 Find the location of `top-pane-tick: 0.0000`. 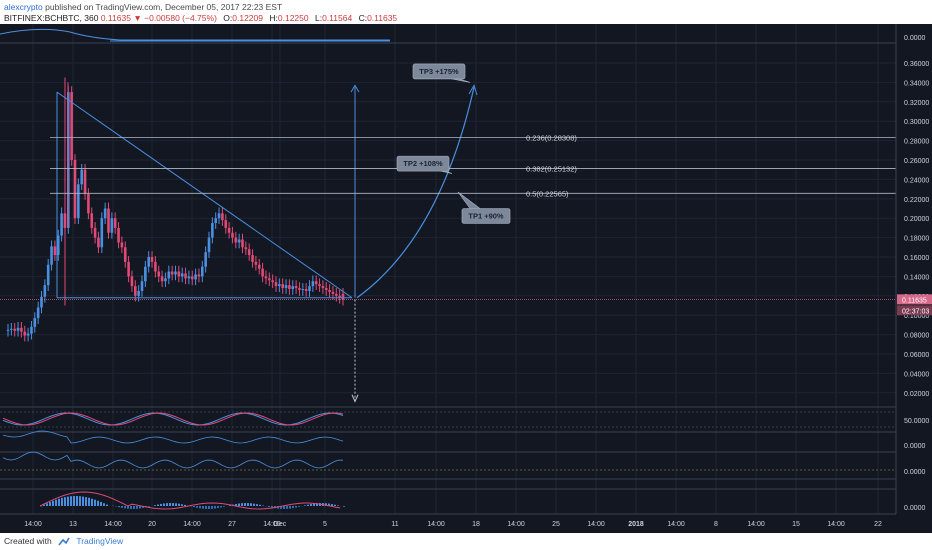

top-pane-tick: 0.0000 is located at coordinates (915, 38).